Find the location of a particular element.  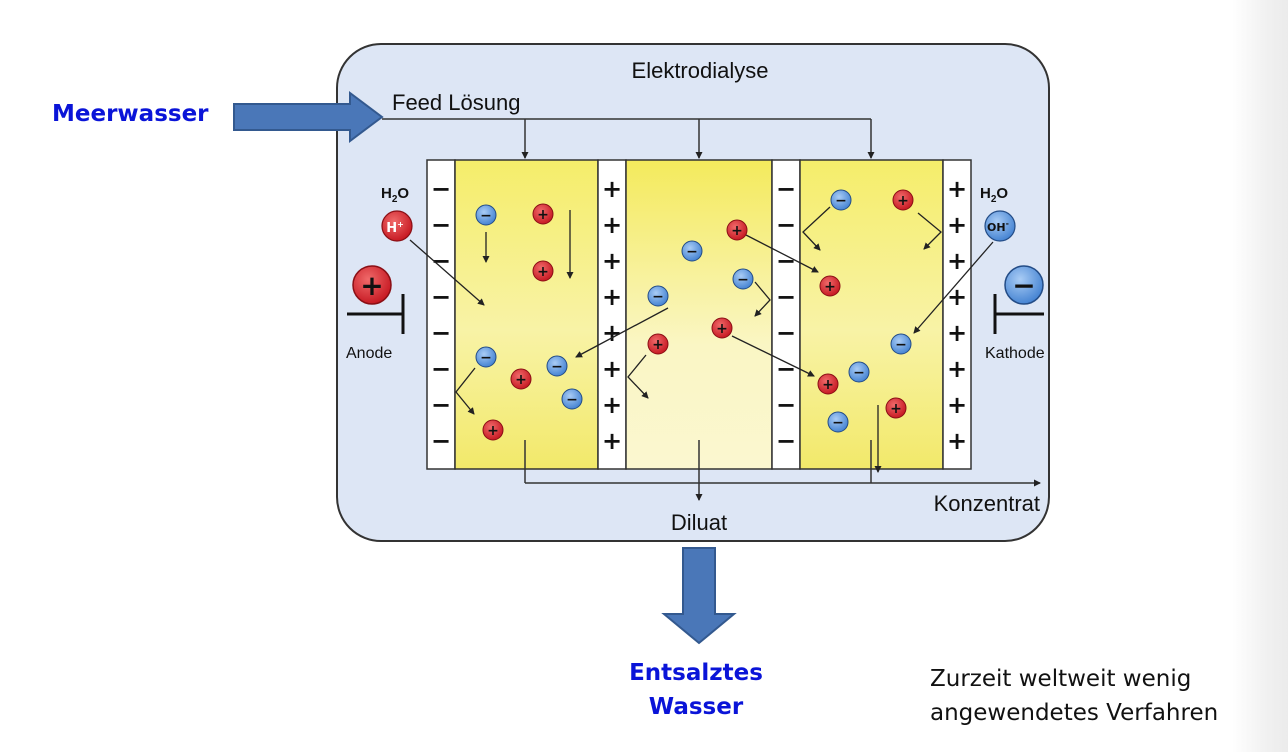

side-strip is located at coordinates (1260, 376).